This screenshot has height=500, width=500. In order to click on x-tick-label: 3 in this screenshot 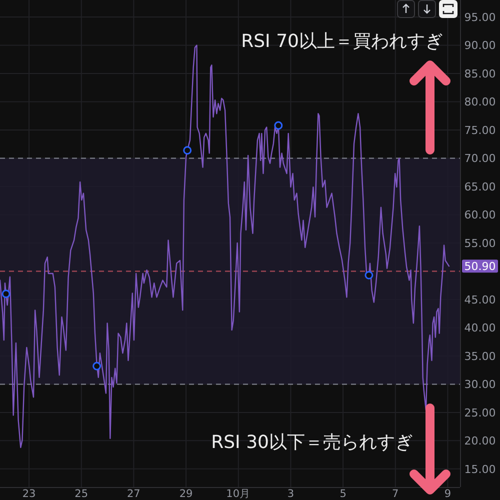, I will do `click(290, 494)`.